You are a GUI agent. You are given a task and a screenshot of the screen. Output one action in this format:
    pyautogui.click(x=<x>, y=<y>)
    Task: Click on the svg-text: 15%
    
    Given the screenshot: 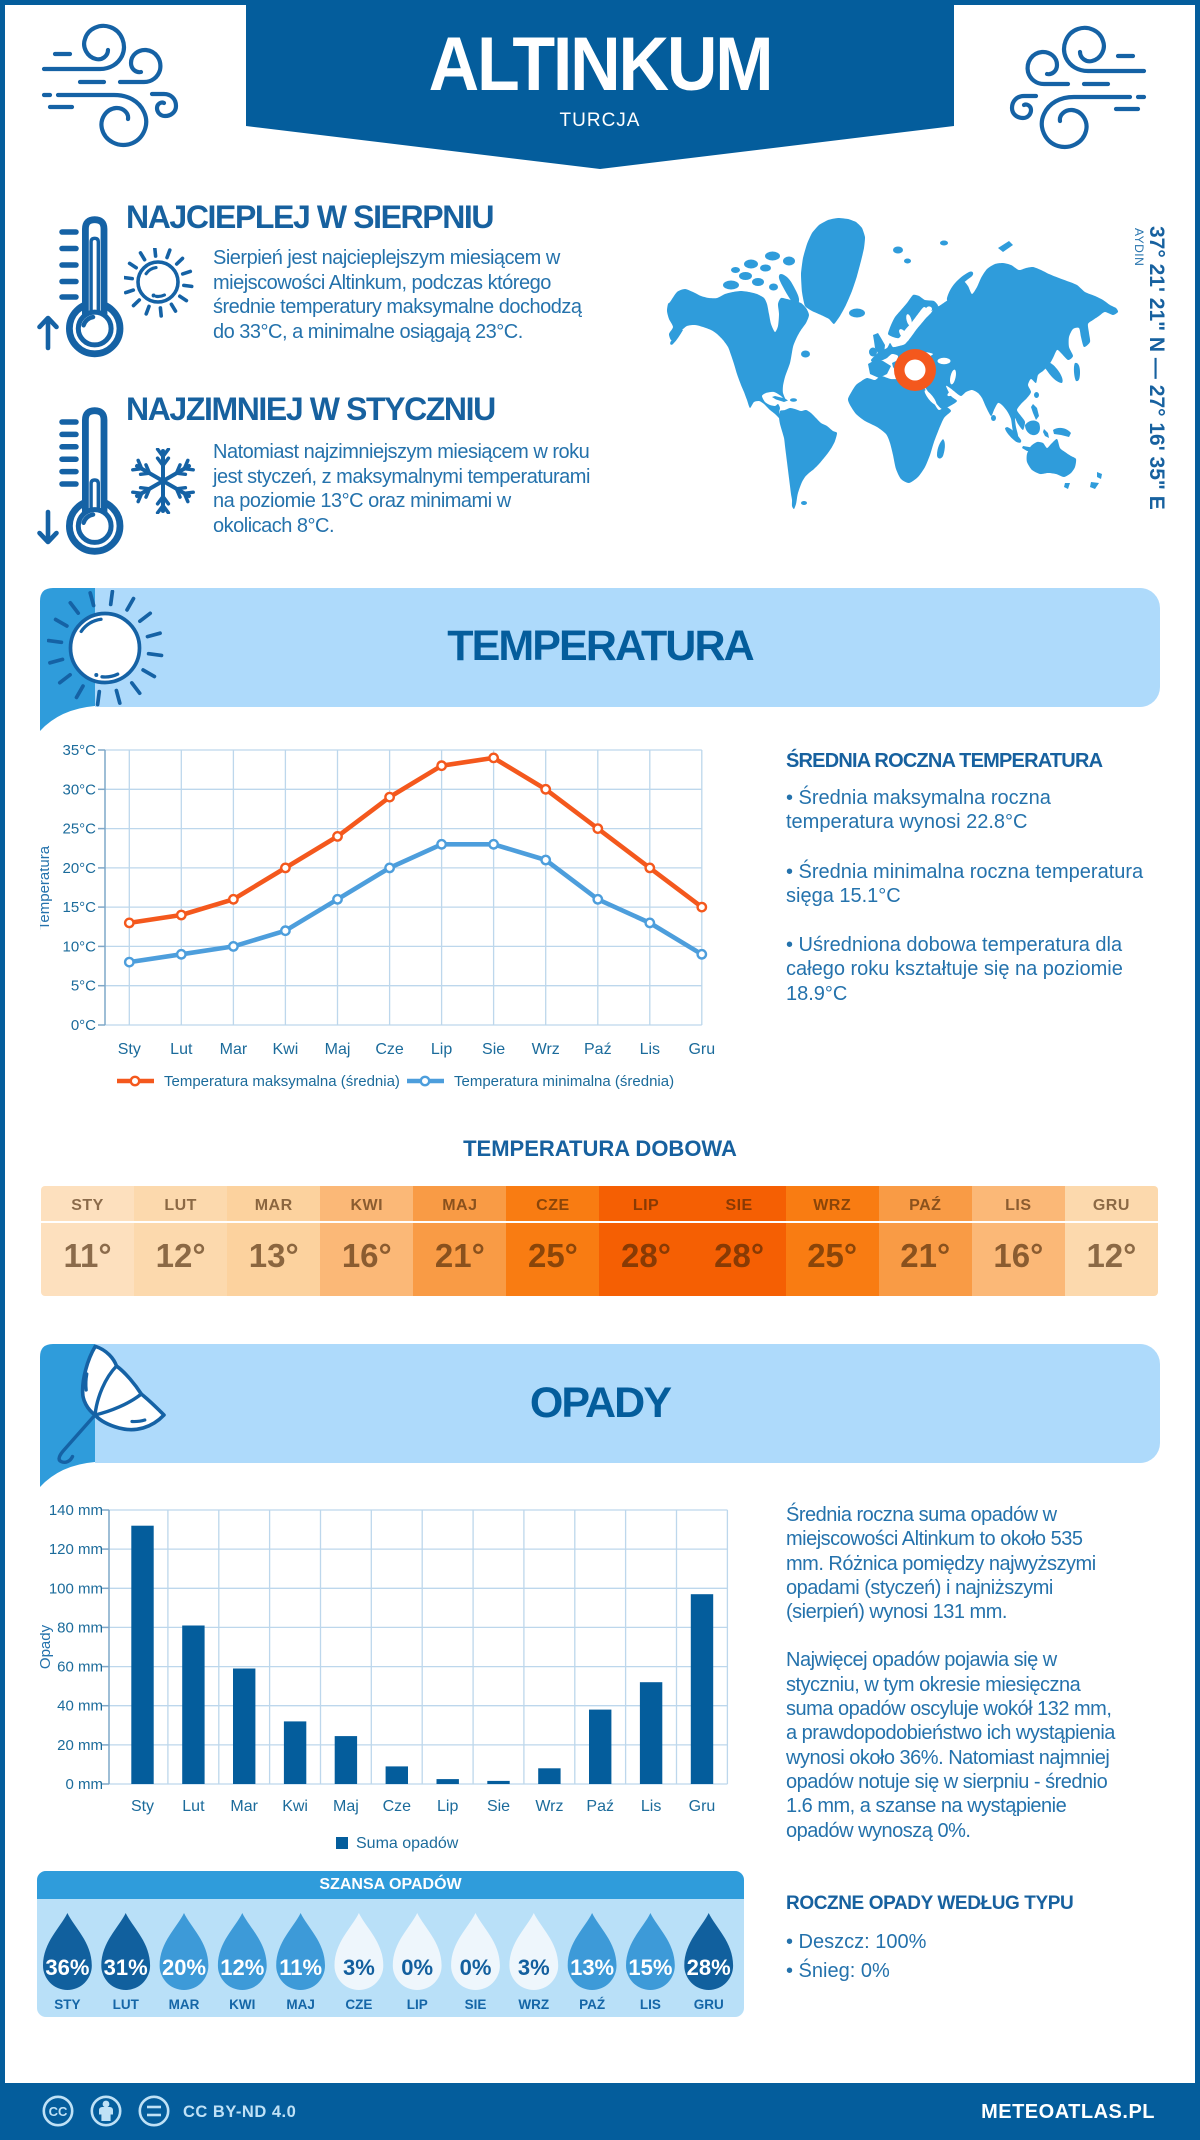 What is the action you would take?
    pyautogui.click(x=650, y=1967)
    